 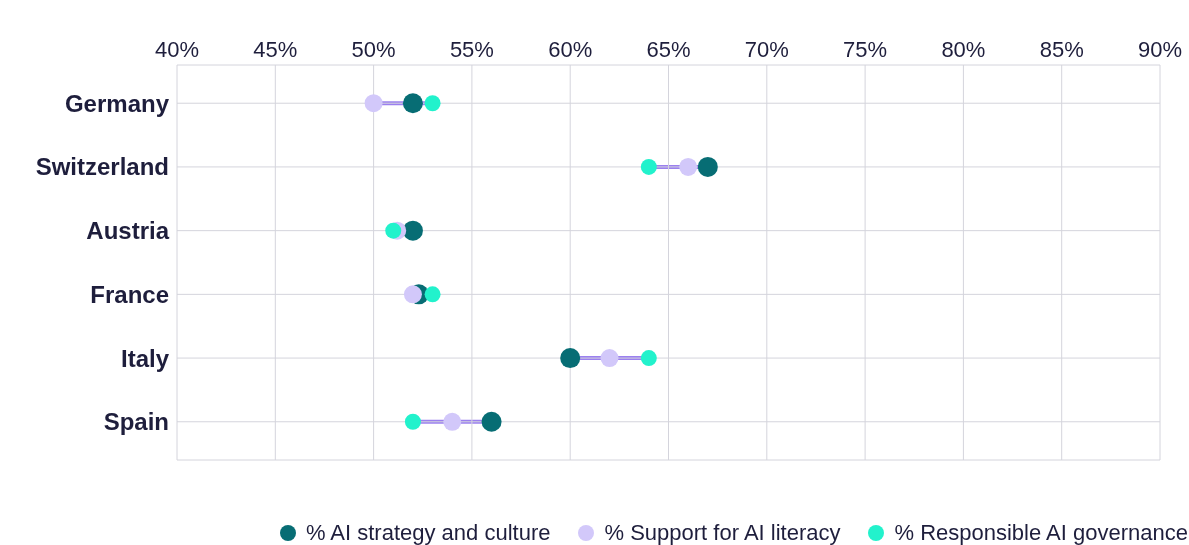 What do you see at coordinates (570, 49) in the screenshot?
I see `x-tick-label: 60%` at bounding box center [570, 49].